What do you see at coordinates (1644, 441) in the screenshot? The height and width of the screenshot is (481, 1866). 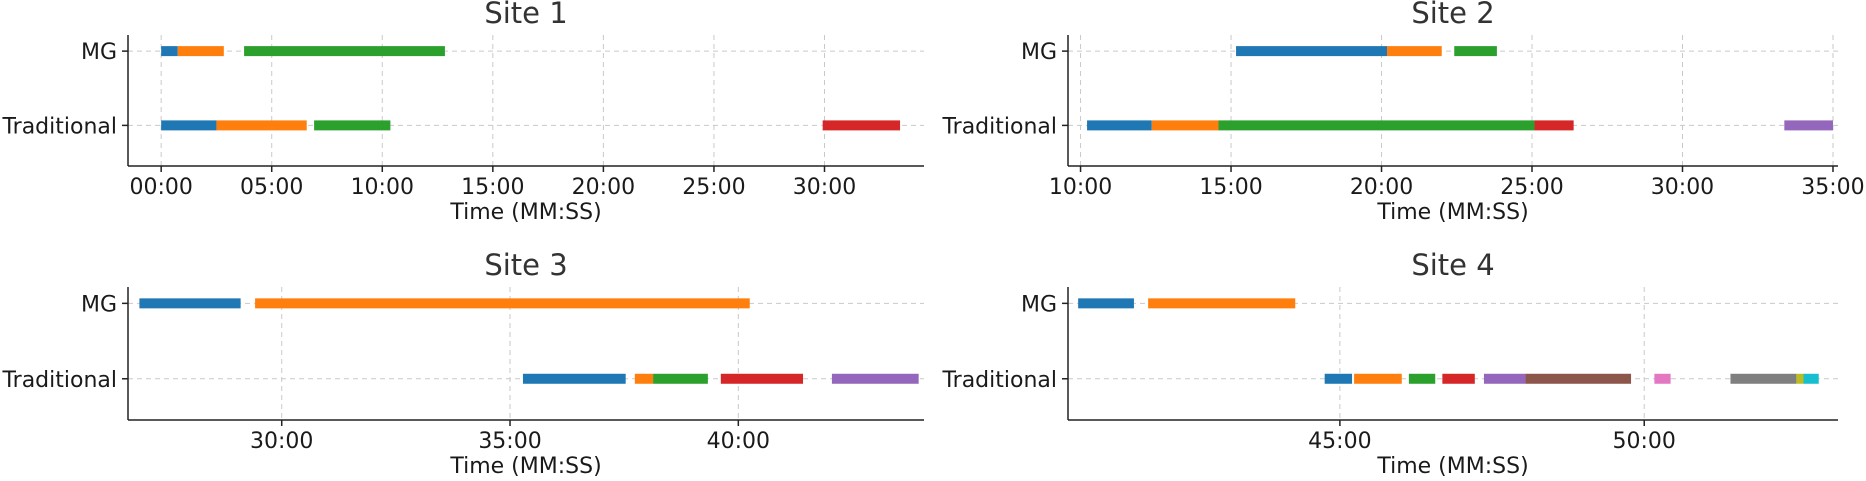 I see `x-tick-label: 50:00` at bounding box center [1644, 441].